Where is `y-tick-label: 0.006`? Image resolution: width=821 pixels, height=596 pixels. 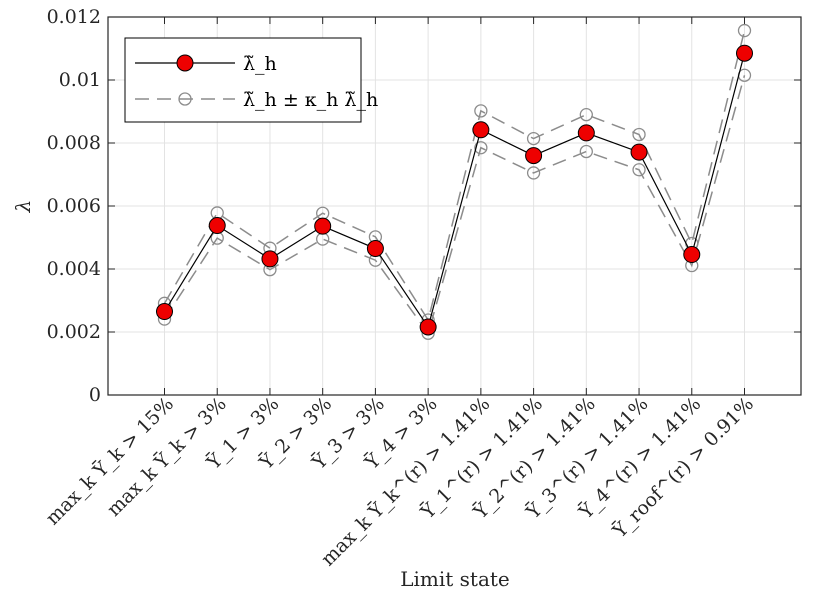
y-tick-label: 0.006 is located at coordinates (74, 206).